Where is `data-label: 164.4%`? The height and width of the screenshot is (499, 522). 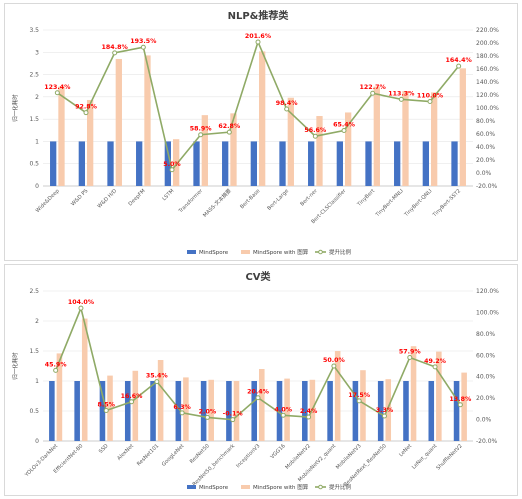
data-label: 164.4% is located at coordinates (459, 60).